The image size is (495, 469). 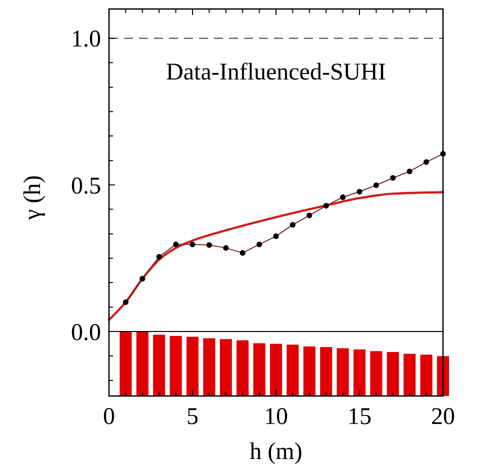 What do you see at coordinates (109, 417) in the screenshot?
I see `x-tick-label: 0` at bounding box center [109, 417].